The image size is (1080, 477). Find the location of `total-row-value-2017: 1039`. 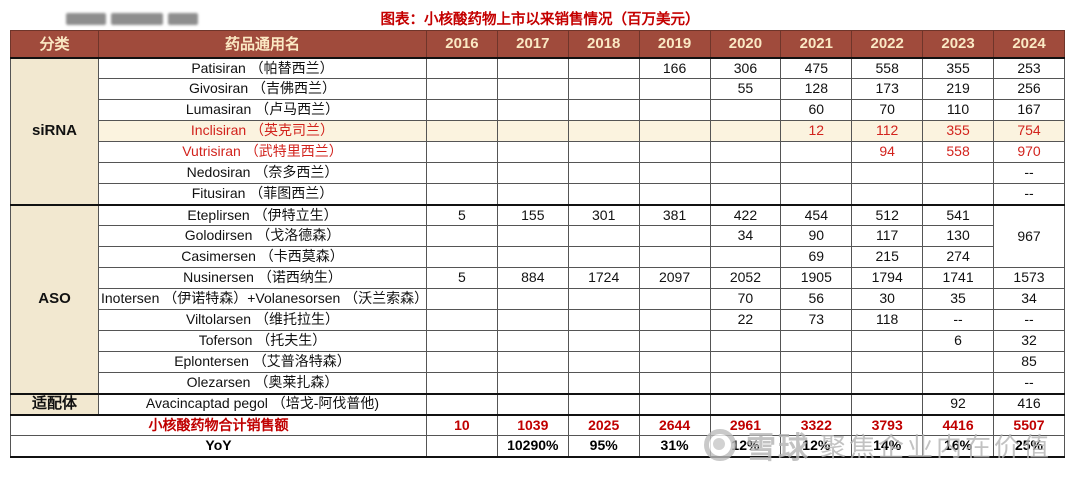

total-row-value-2017: 1039 is located at coordinates (532, 424).